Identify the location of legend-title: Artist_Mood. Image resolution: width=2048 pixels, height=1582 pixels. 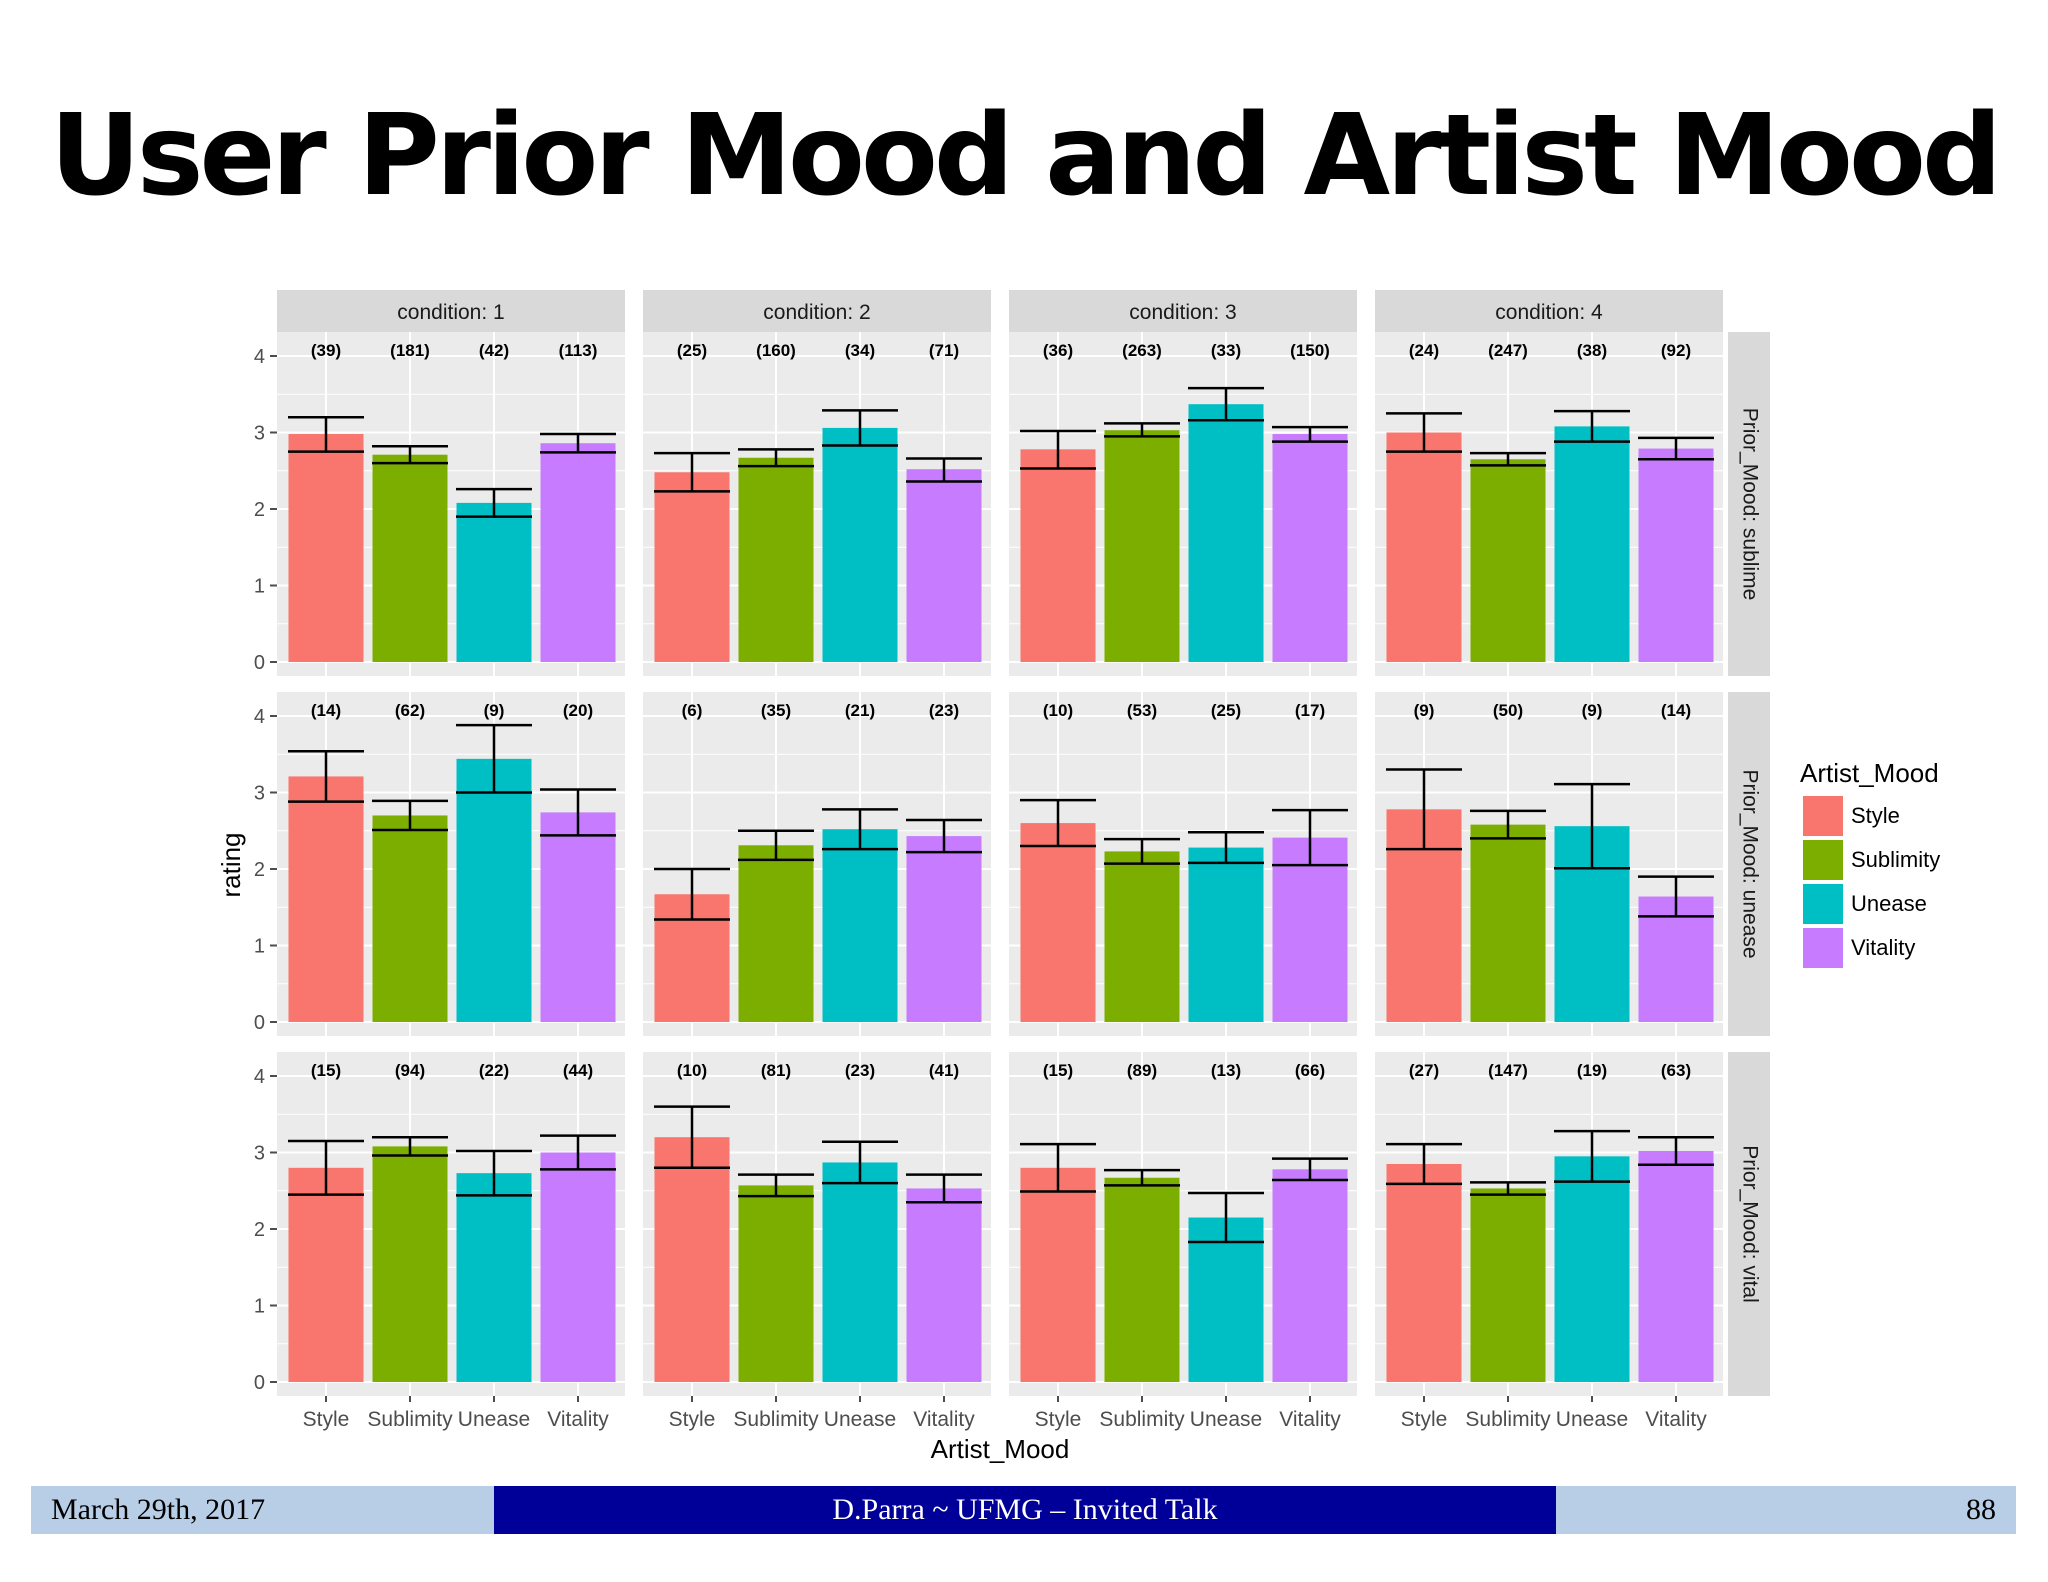
(1869, 773).